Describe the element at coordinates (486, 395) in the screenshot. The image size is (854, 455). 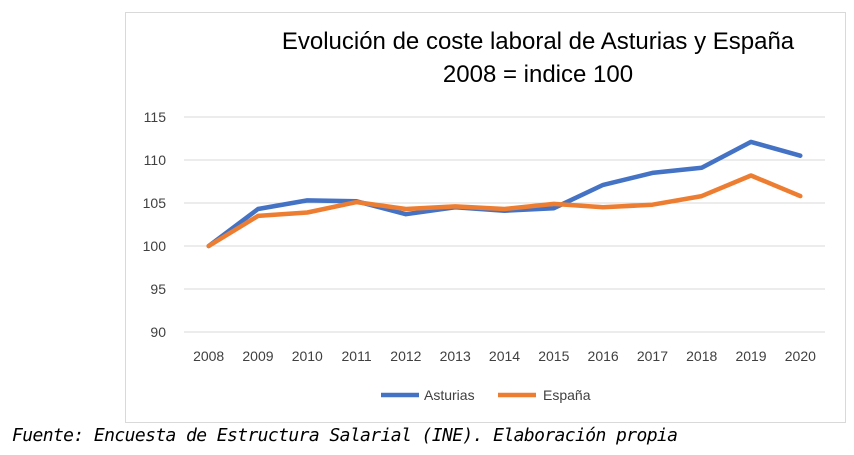
I see `legend: Asturias España` at that location.